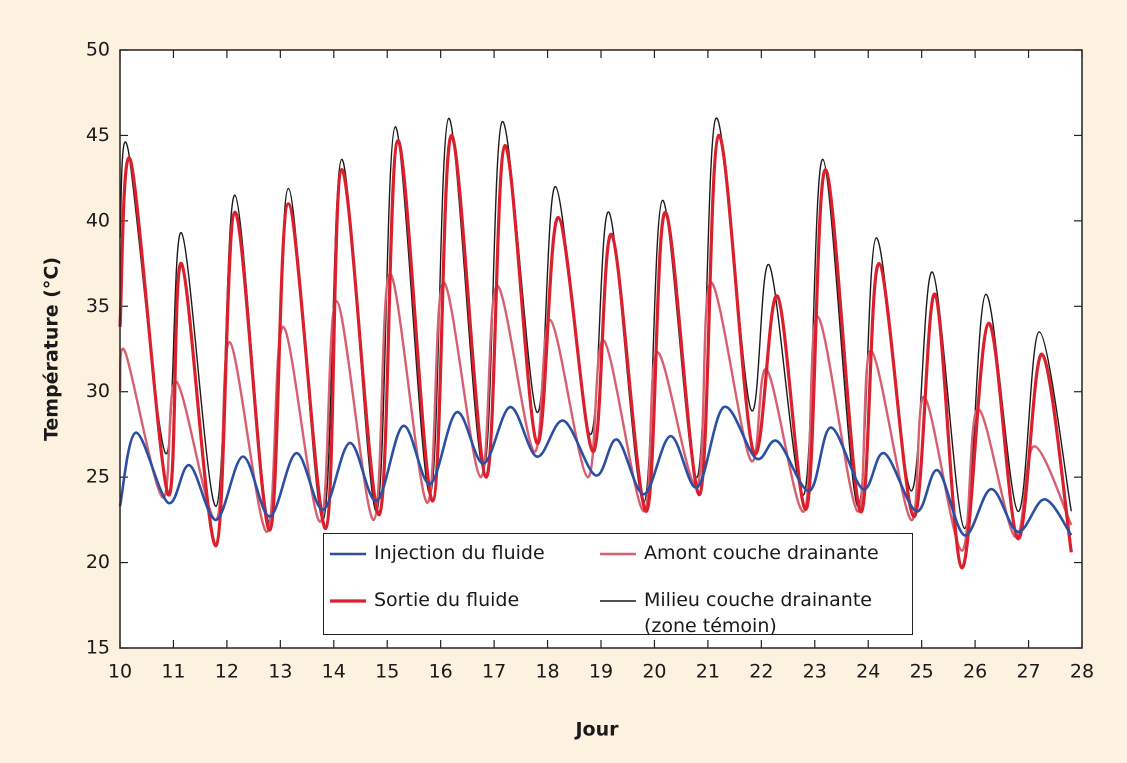  Describe the element at coordinates (547, 672) in the screenshot. I see `x-tick-label: 18` at that location.